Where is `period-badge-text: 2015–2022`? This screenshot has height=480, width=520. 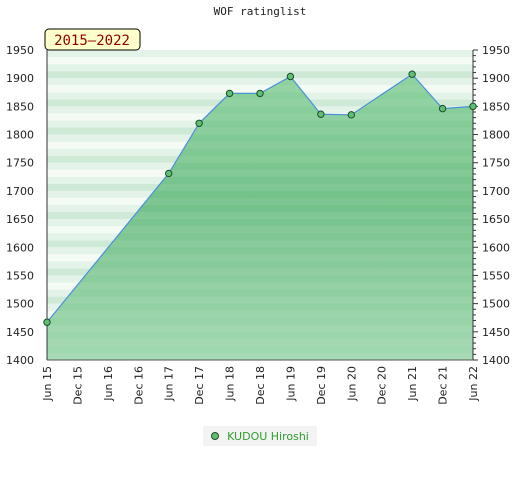 period-badge-text: 2015–2022 is located at coordinates (92, 41).